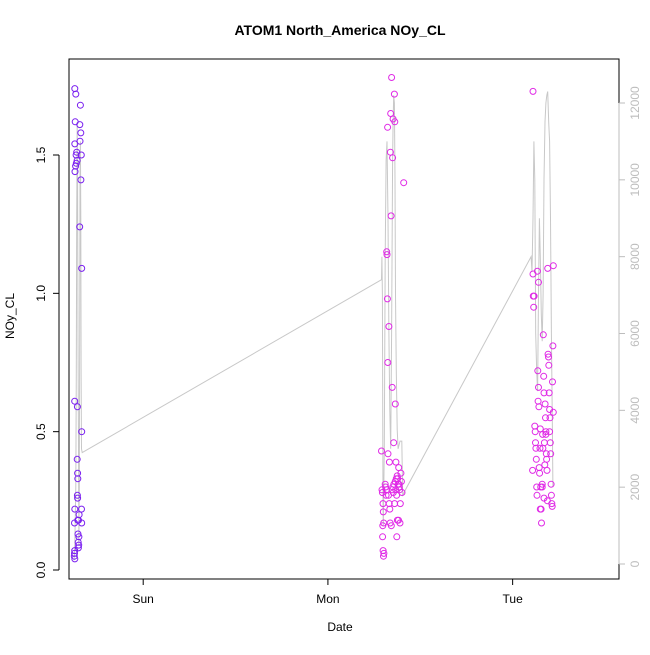 The image size is (650, 655). Describe the element at coordinates (635, 563) in the screenshot. I see `y2-tick-label: 0` at that location.